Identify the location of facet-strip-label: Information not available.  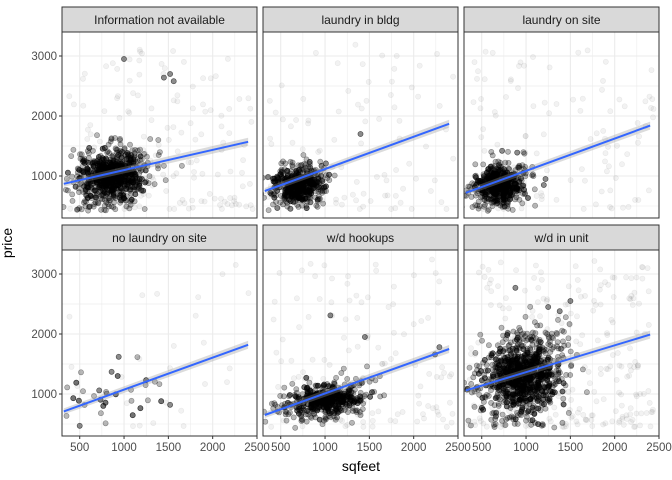
(159, 20).